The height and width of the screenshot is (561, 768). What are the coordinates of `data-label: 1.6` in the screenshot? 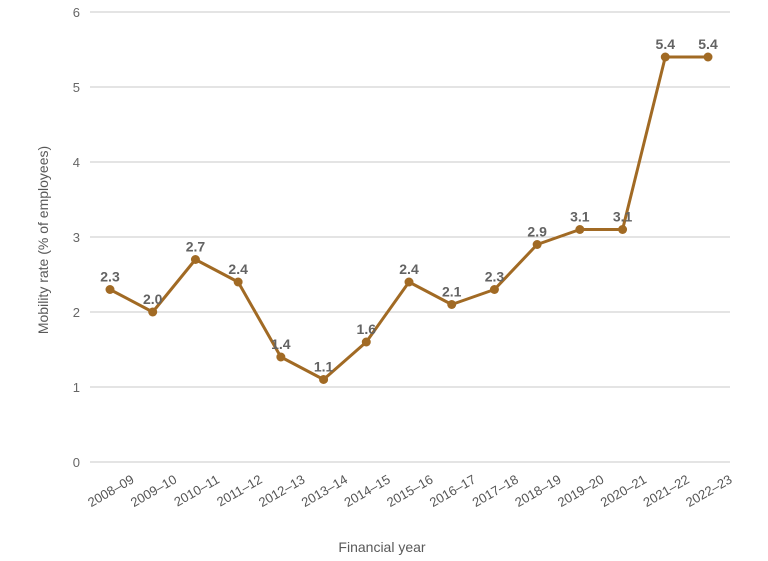 It's located at (367, 329).